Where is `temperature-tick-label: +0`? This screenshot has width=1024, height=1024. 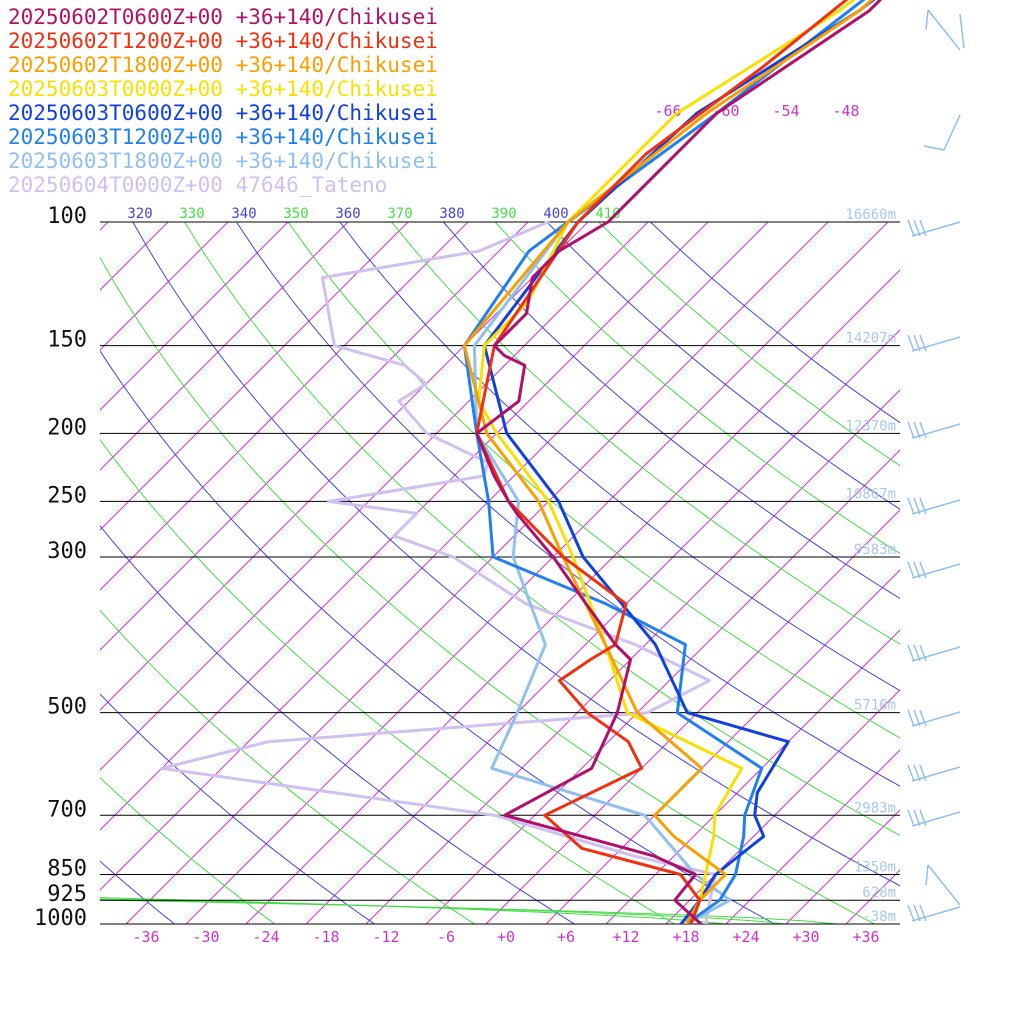 temperature-tick-label: +0 is located at coordinates (506, 937).